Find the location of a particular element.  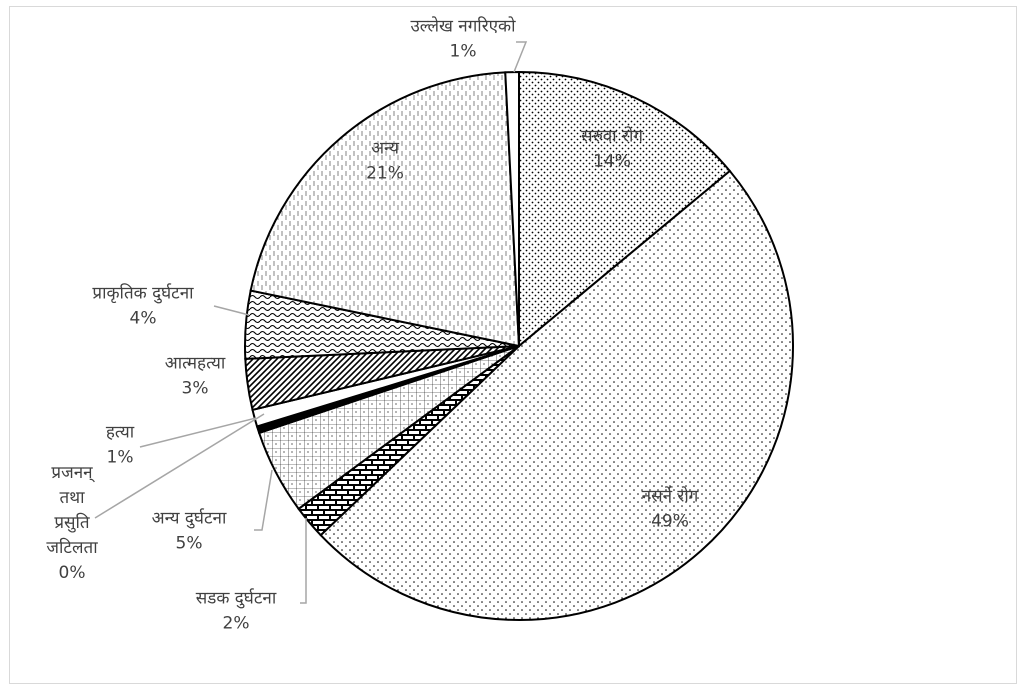

slice-label-1: नसर्ने रोग 49% is located at coordinates (670, 509).